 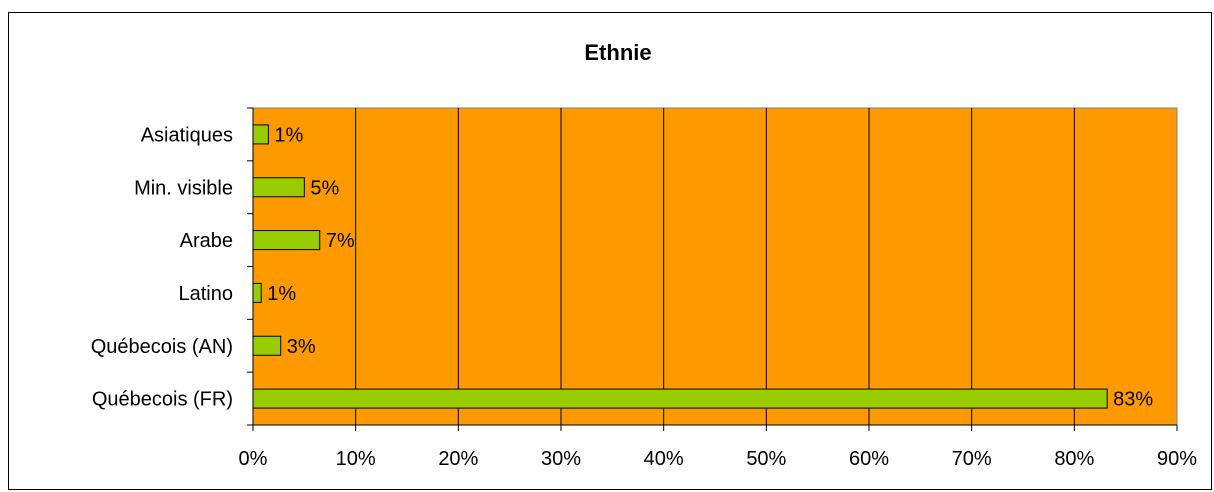 What do you see at coordinates (1177, 459) in the screenshot?
I see `x-tick-label: 90%` at bounding box center [1177, 459].